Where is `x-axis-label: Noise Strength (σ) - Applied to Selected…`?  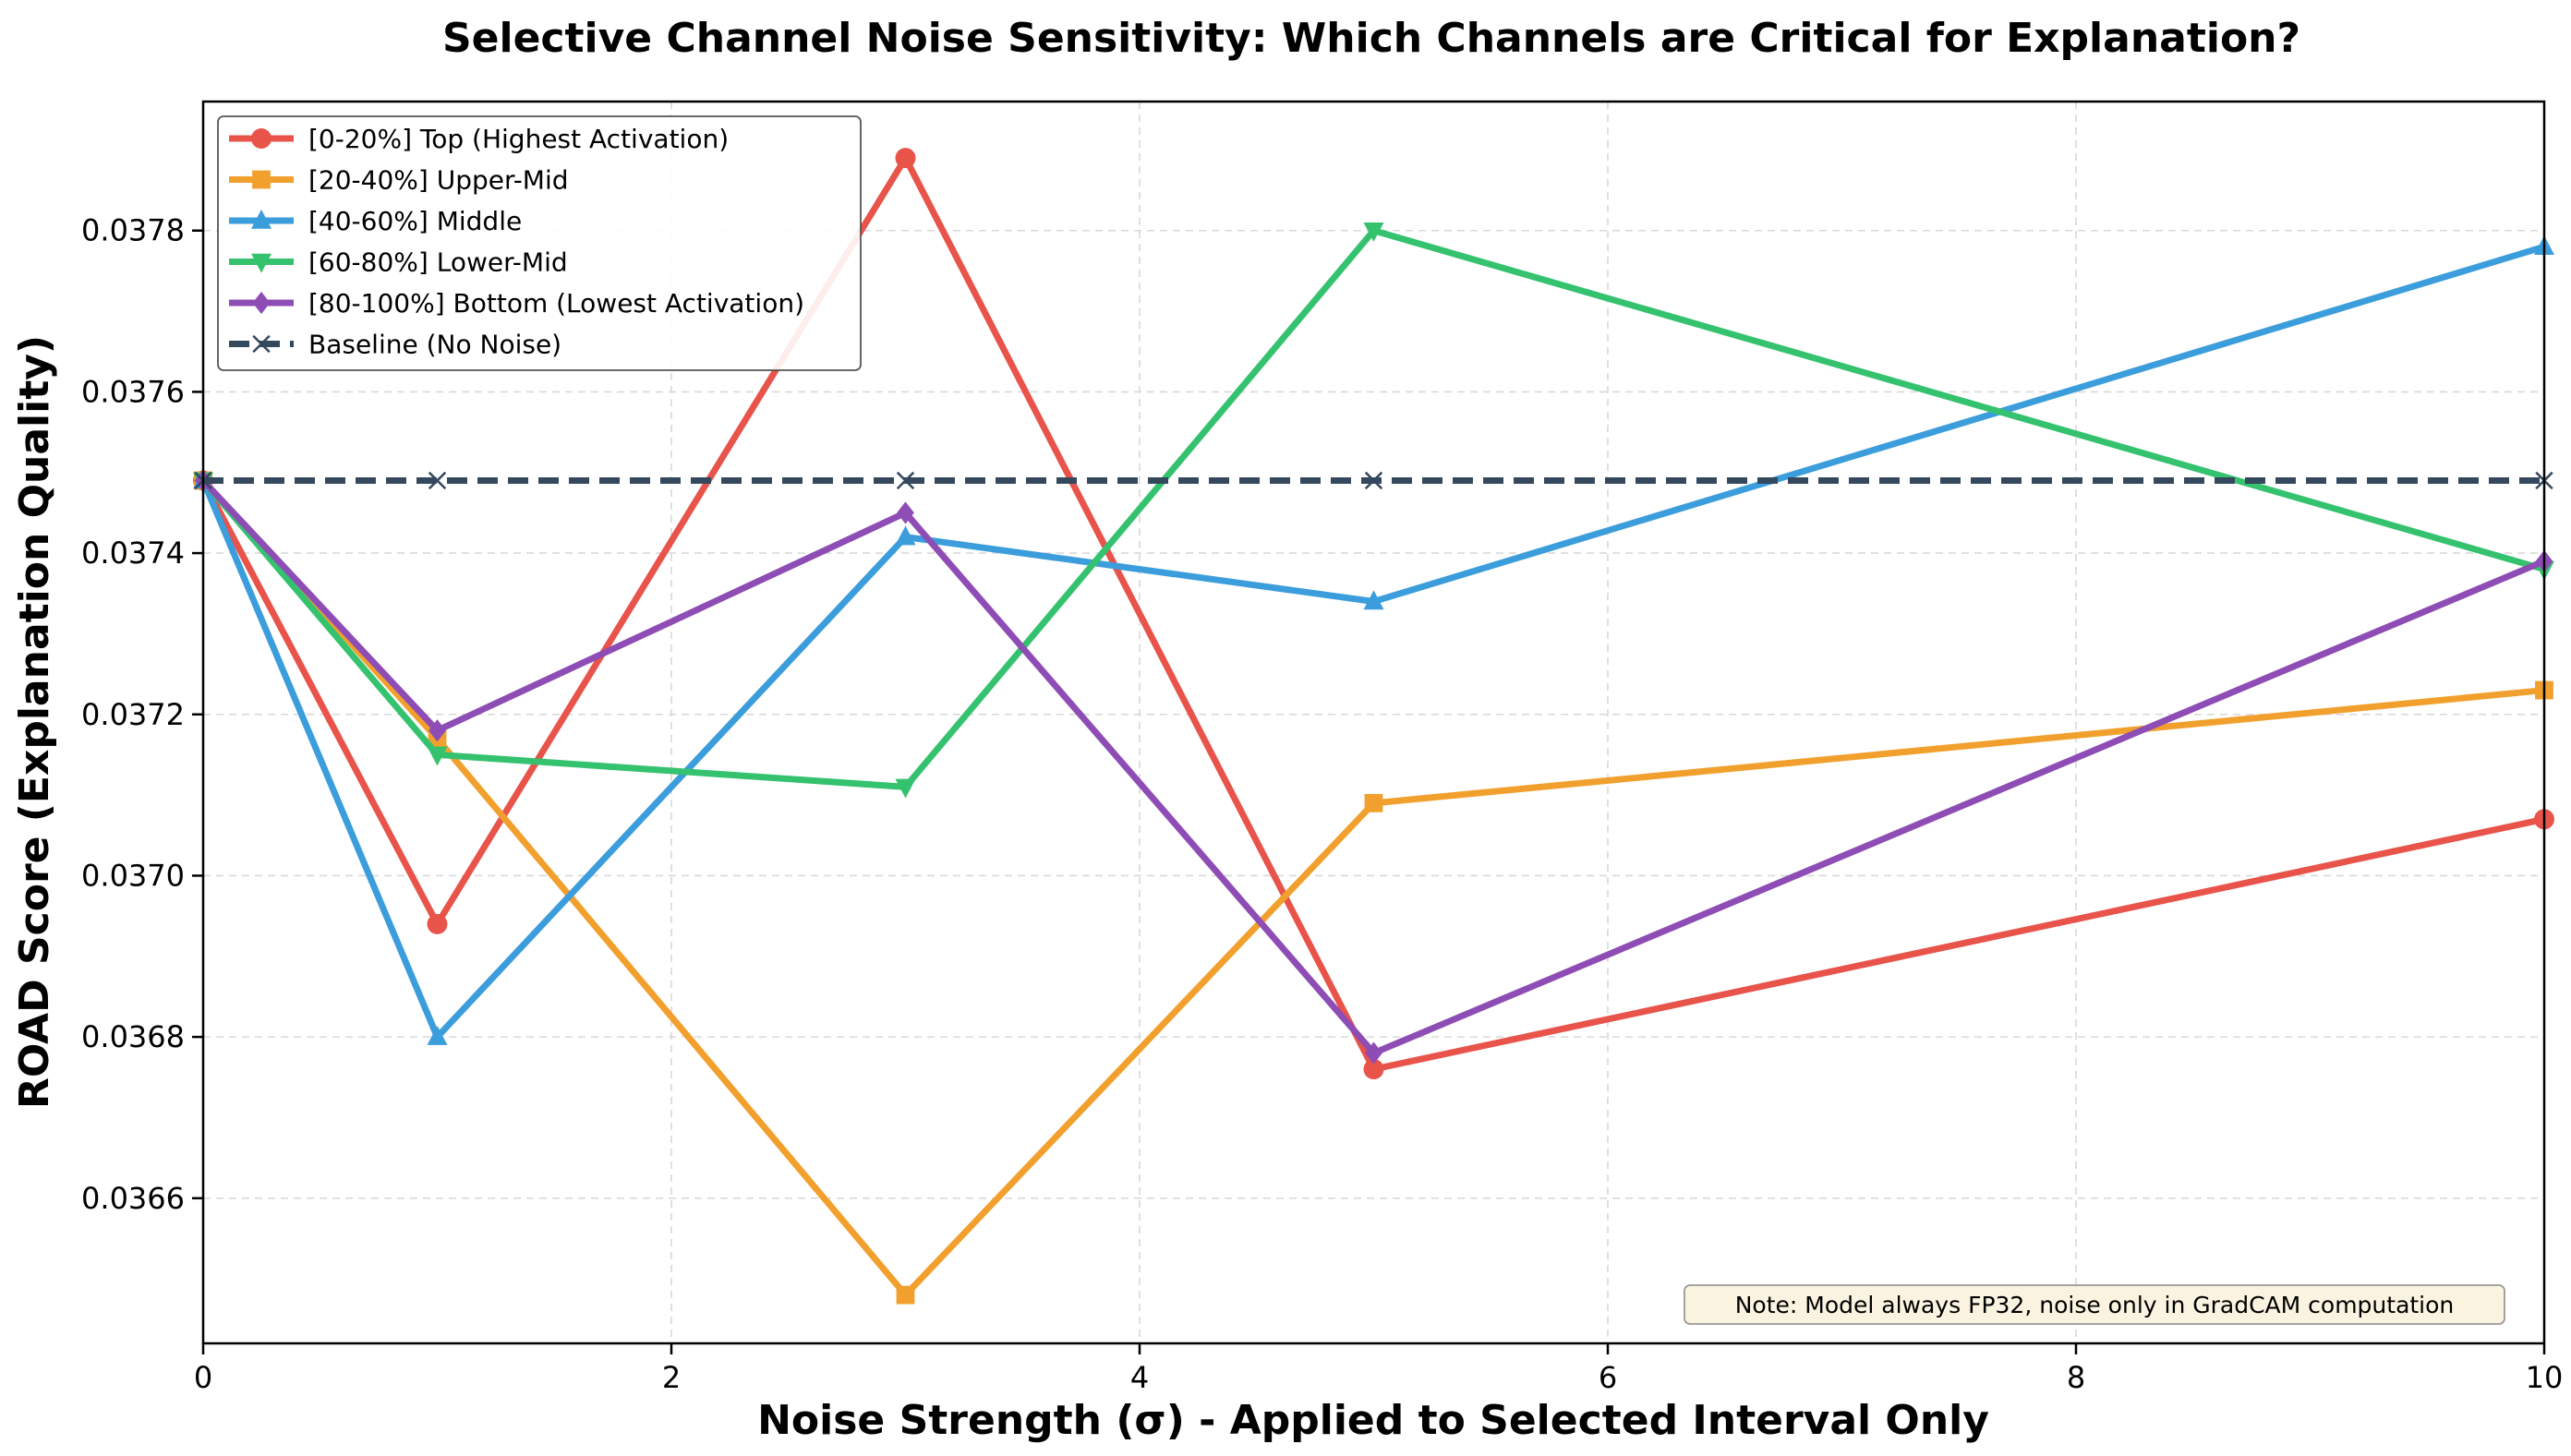
x-axis-label: Noise Strength (σ) - Applied to Selected… is located at coordinates (1373, 1420).